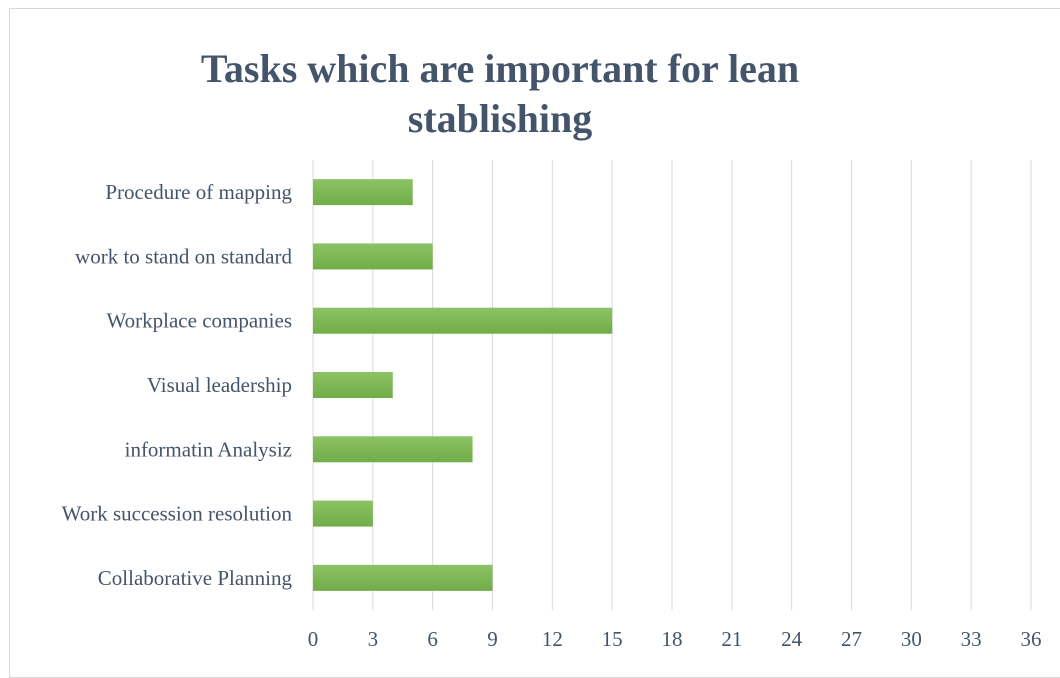  Describe the element at coordinates (612, 639) in the screenshot. I see `x-tick-label: 15` at that location.